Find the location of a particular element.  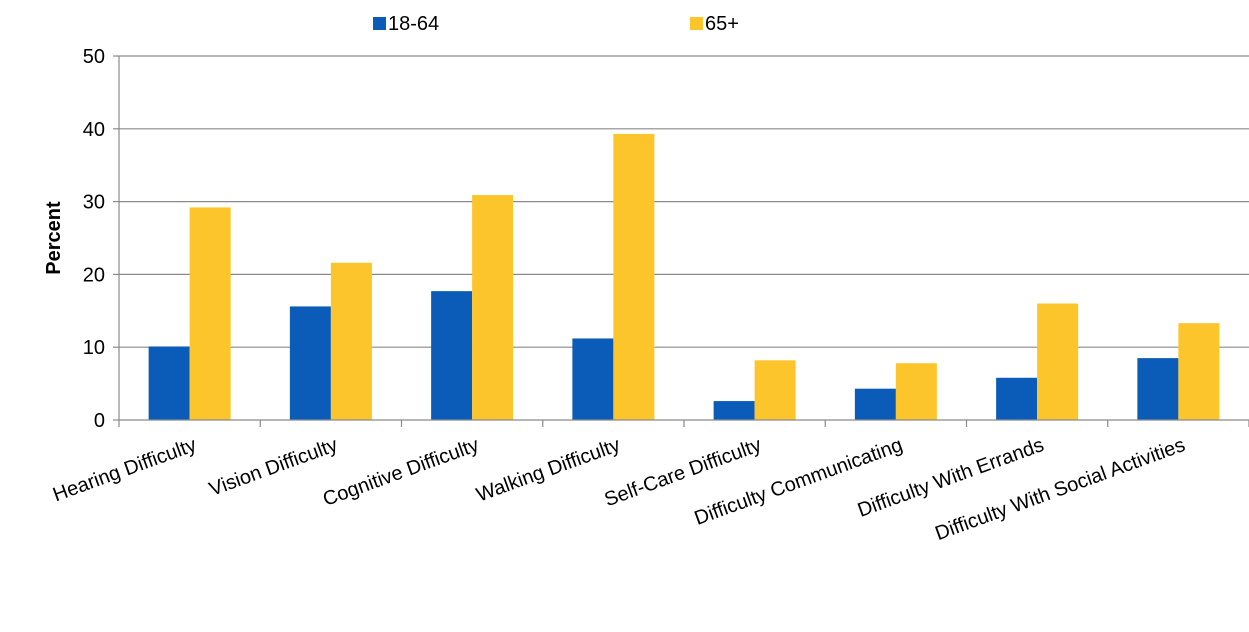

bar-65+-0 is located at coordinates (210, 313).